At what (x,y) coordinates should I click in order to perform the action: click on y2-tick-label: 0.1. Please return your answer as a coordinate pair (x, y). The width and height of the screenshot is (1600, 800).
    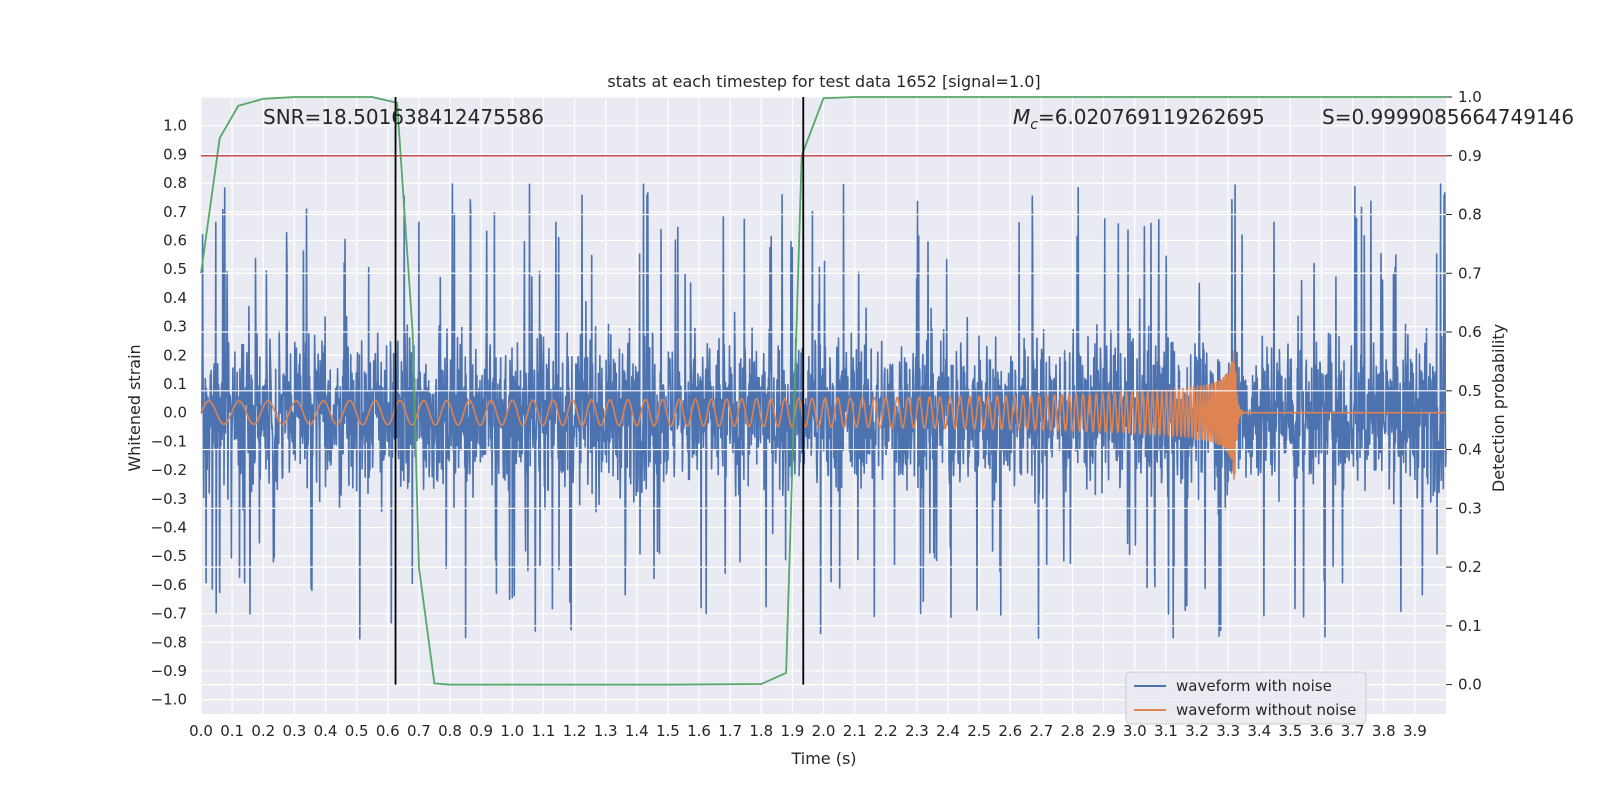
    Looking at the image, I should click on (1470, 626).